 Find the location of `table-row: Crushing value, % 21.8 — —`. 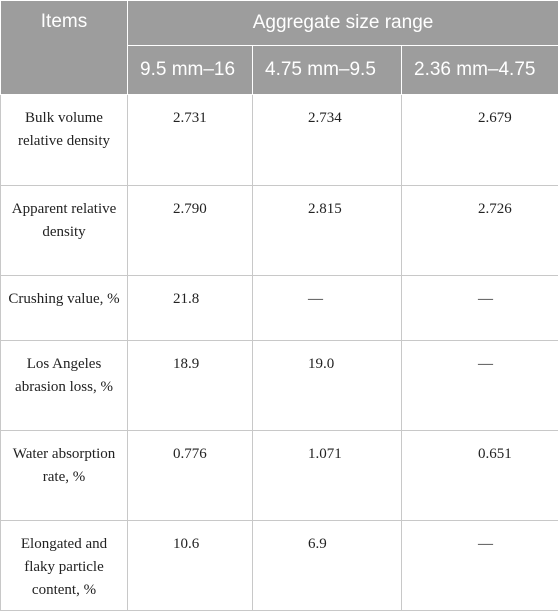

table-row: Crushing value, % 21.8 — — is located at coordinates (279, 308).